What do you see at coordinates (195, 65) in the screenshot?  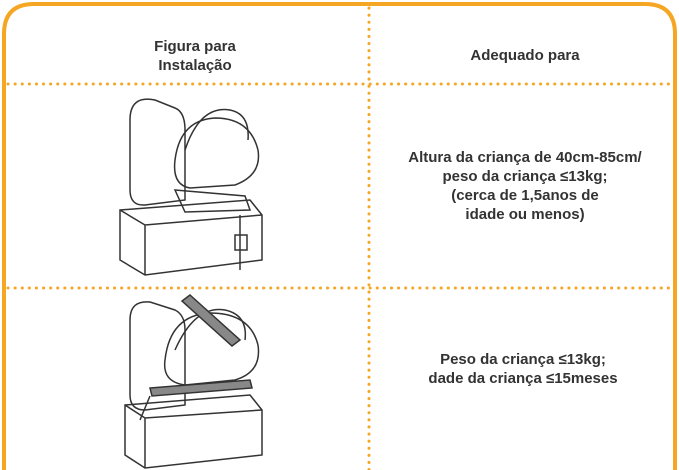 I see `header-text: Instalação` at bounding box center [195, 65].